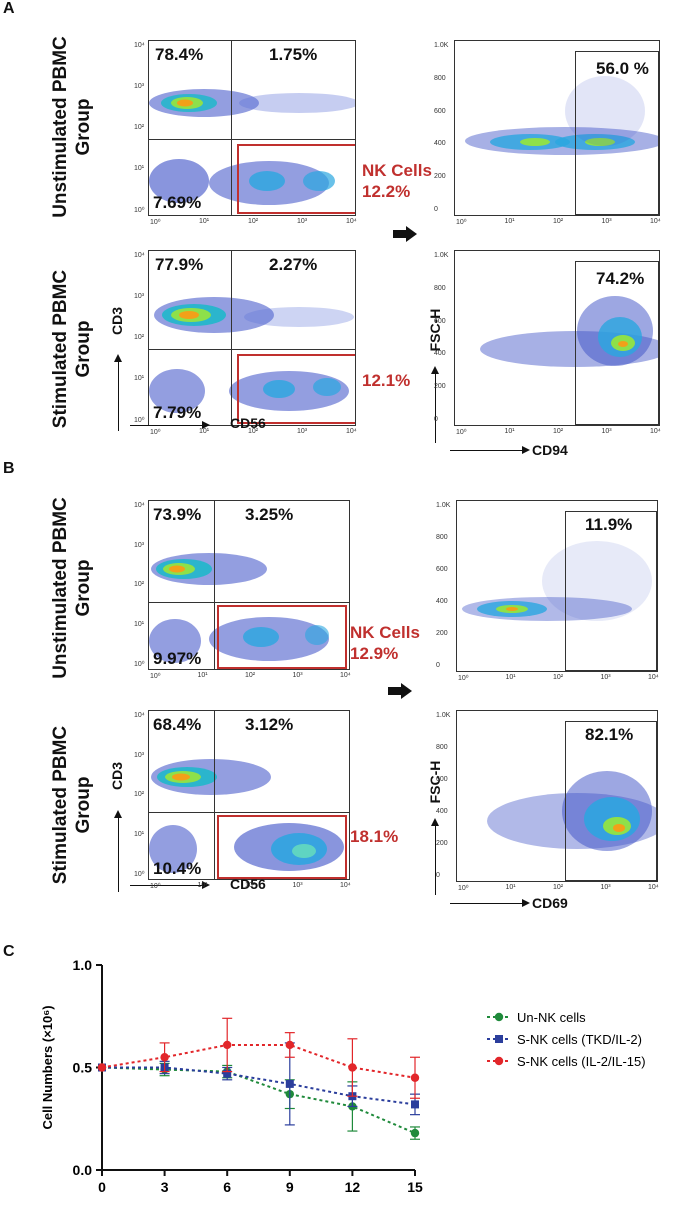 Image resolution: width=675 pixels, height=1209 pixels. What do you see at coordinates (442, 569) in the screenshot?
I see `y-tick-label: 600` at bounding box center [442, 569].